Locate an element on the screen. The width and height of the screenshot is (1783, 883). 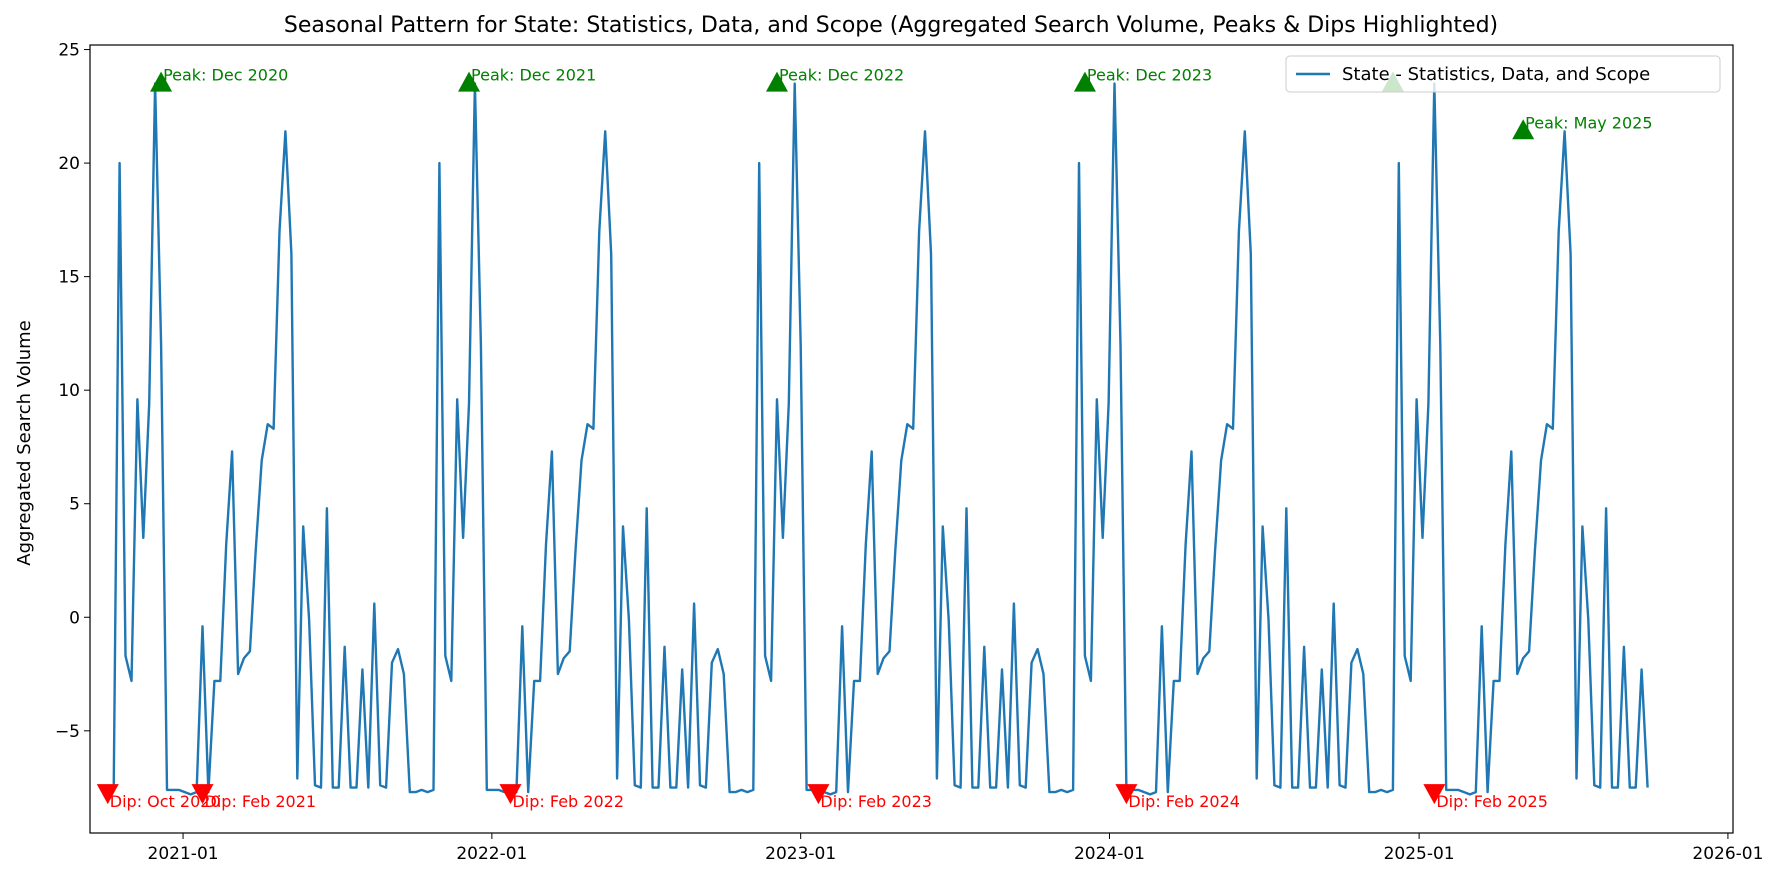
peak-label: Peak: Dec 2020 is located at coordinates (225, 75).